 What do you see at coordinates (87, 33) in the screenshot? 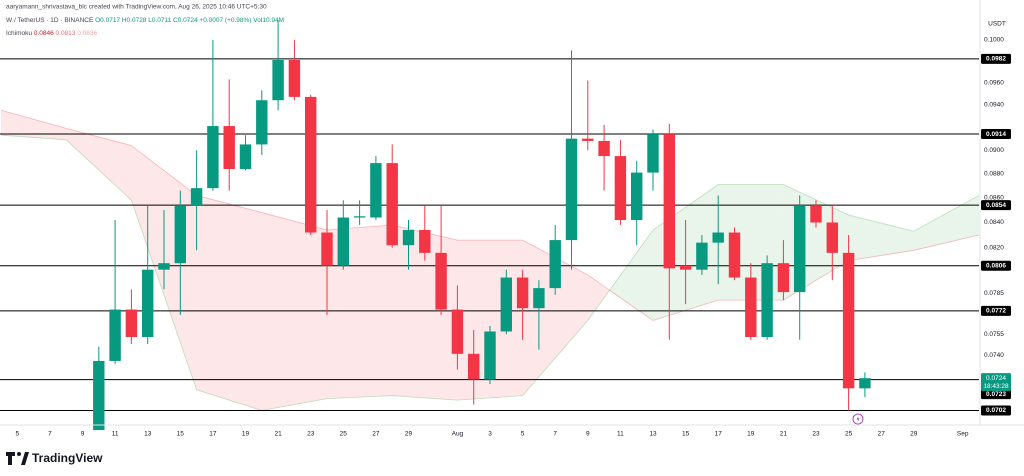
I see `indicator-value: 0.0836` at bounding box center [87, 33].